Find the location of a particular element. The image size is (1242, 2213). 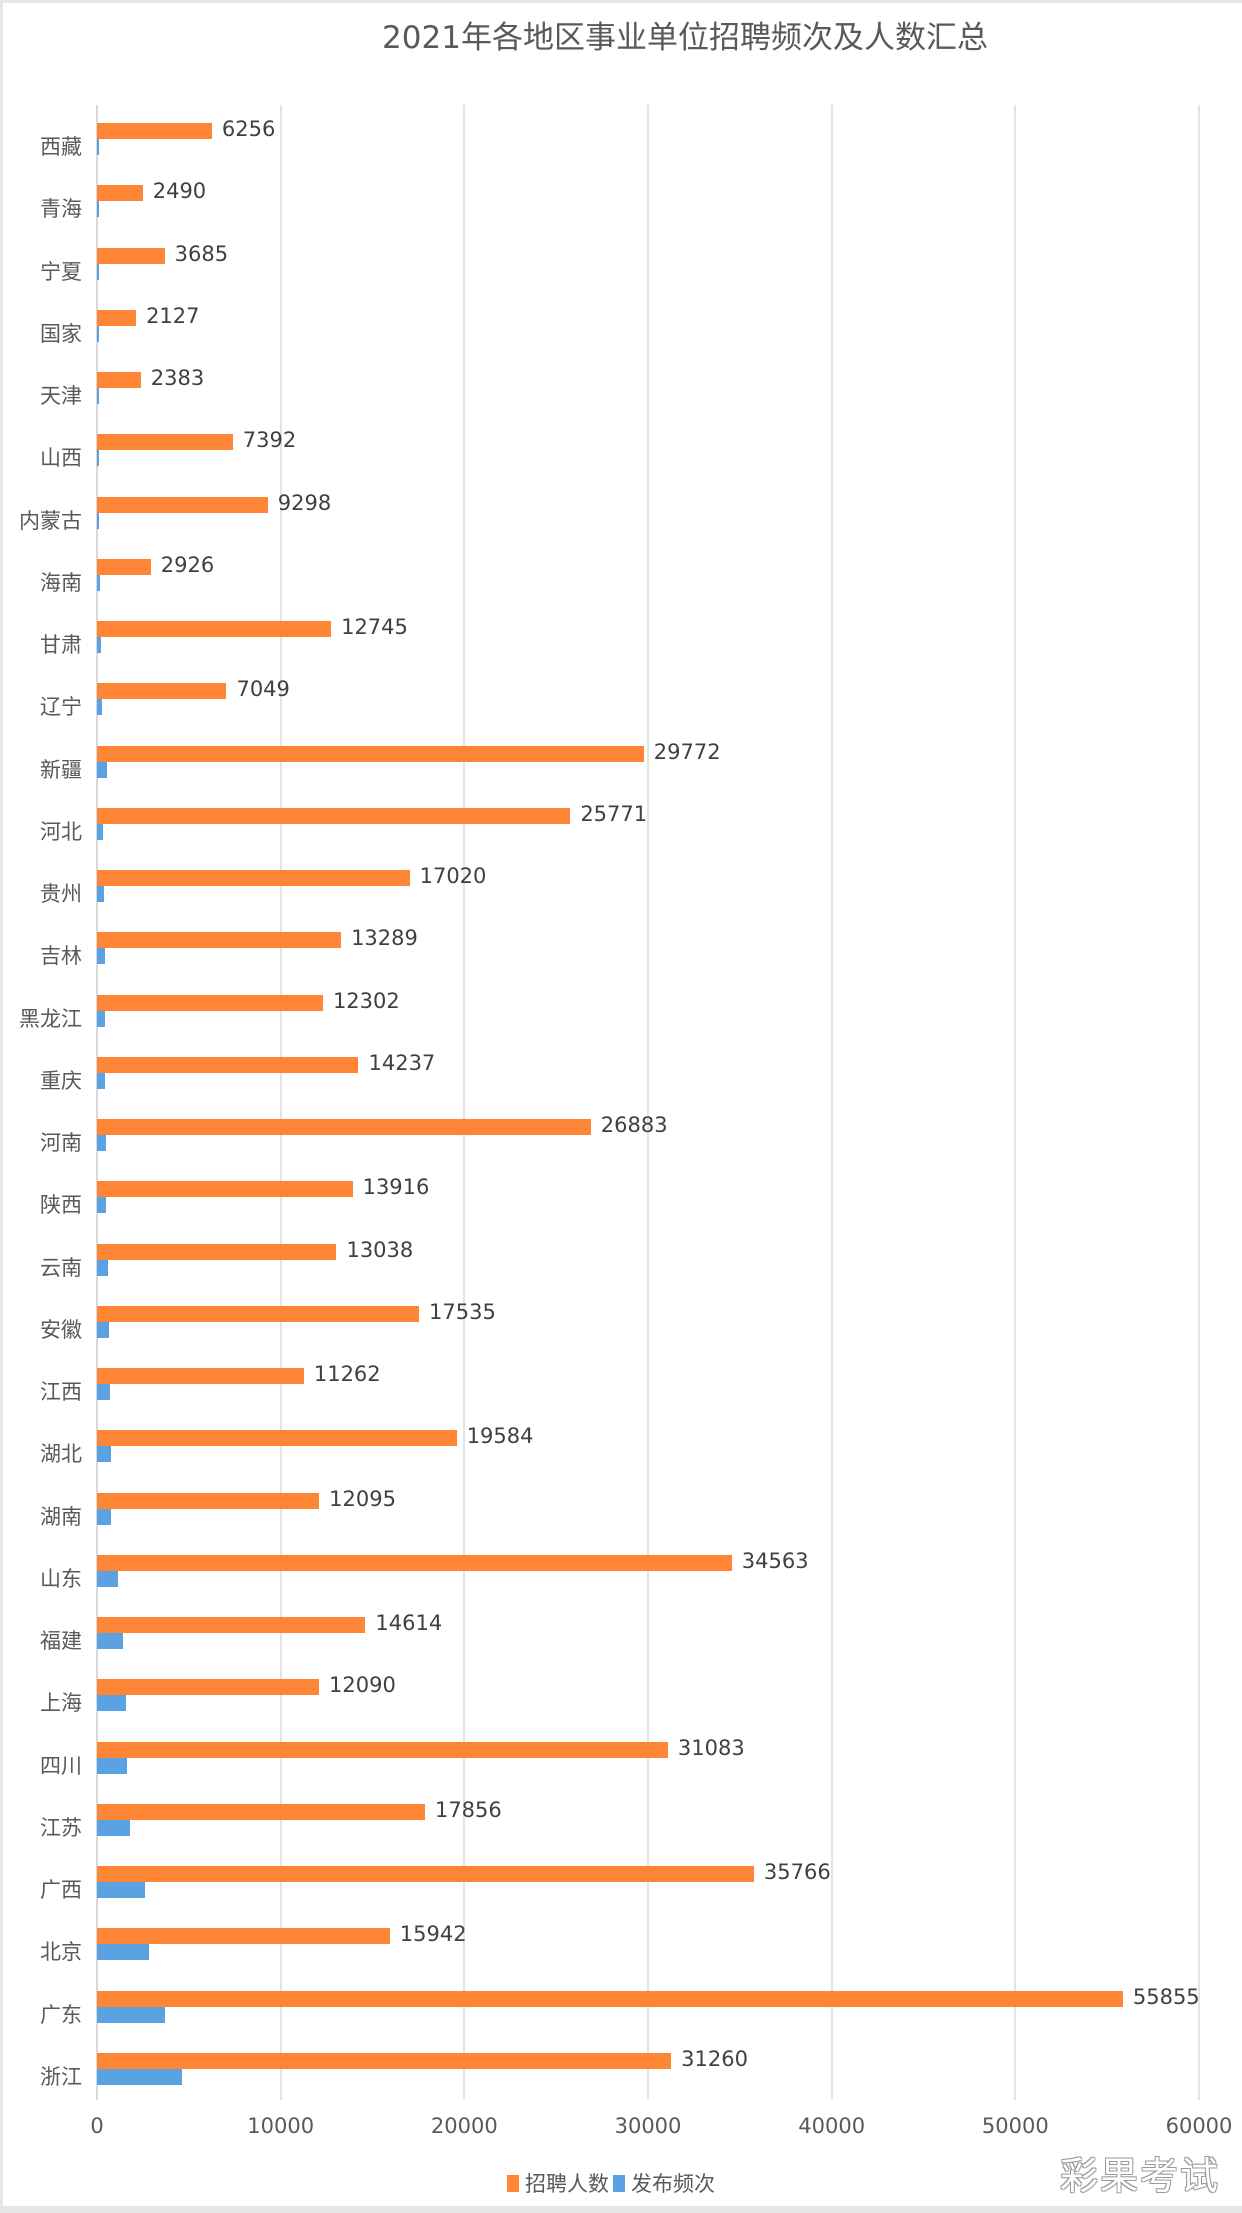

bar-group: 湖北 19584 is located at coordinates (621, 1458).